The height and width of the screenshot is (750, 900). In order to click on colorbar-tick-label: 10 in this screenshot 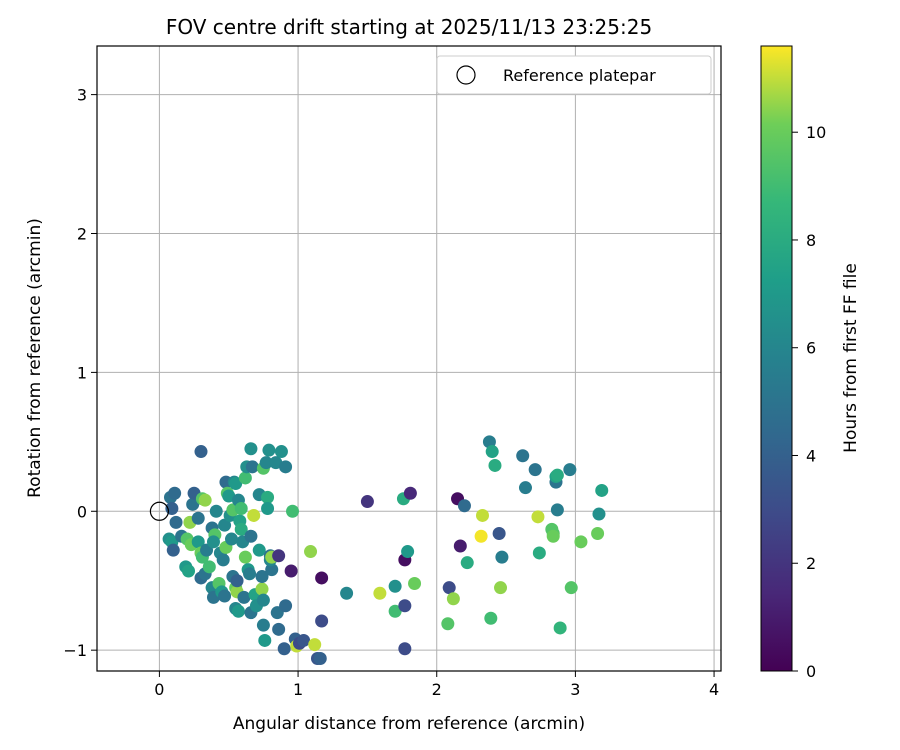, I will do `click(816, 132)`.